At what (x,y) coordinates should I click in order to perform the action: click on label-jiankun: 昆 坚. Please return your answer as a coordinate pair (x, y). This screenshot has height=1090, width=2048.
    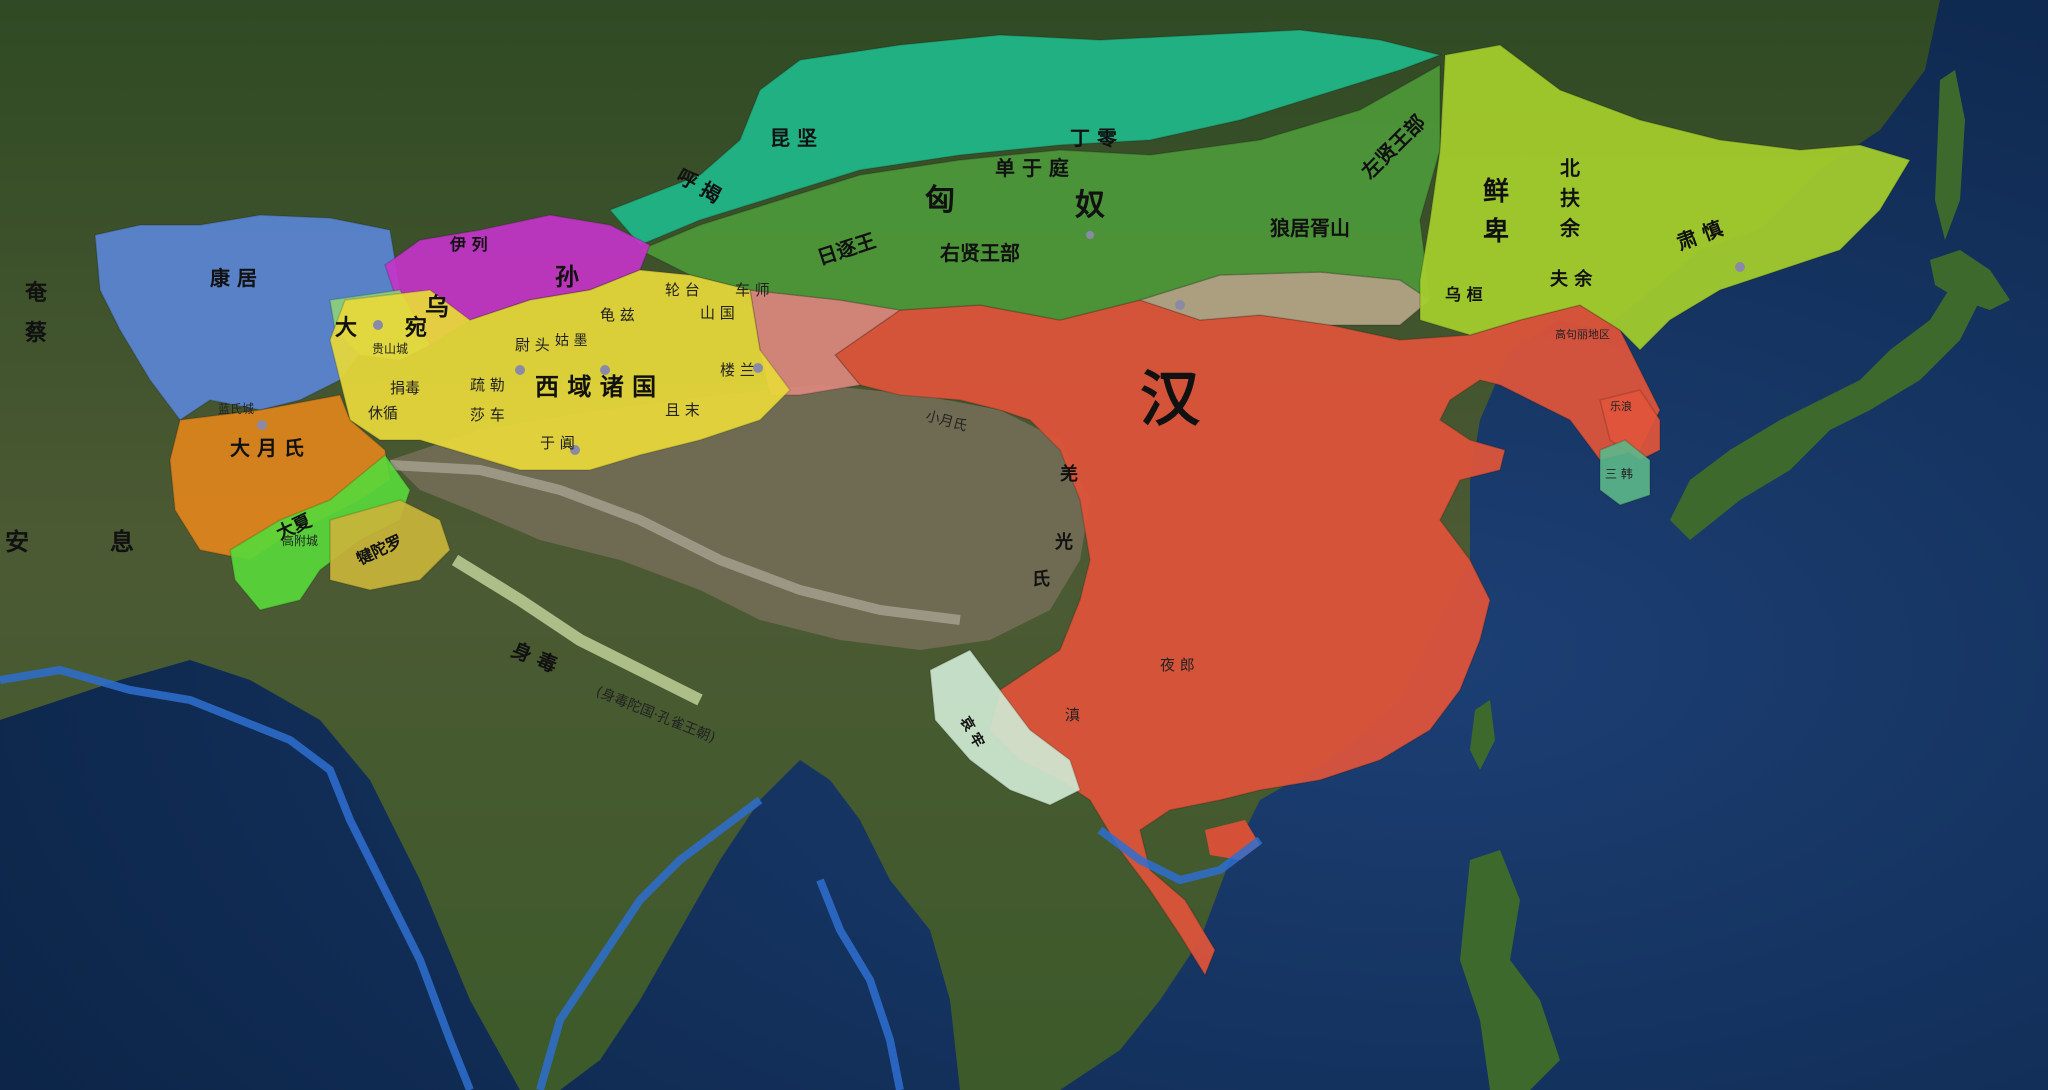
    Looking at the image, I should click on (793, 138).